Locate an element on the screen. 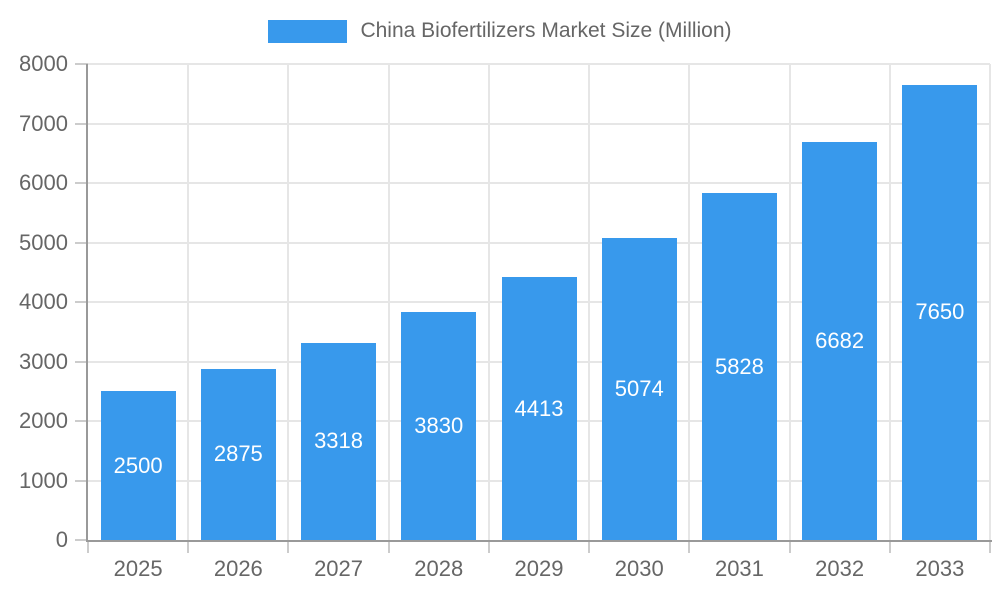 The width and height of the screenshot is (1000, 600). bar-value-label: 5074 is located at coordinates (639, 389).